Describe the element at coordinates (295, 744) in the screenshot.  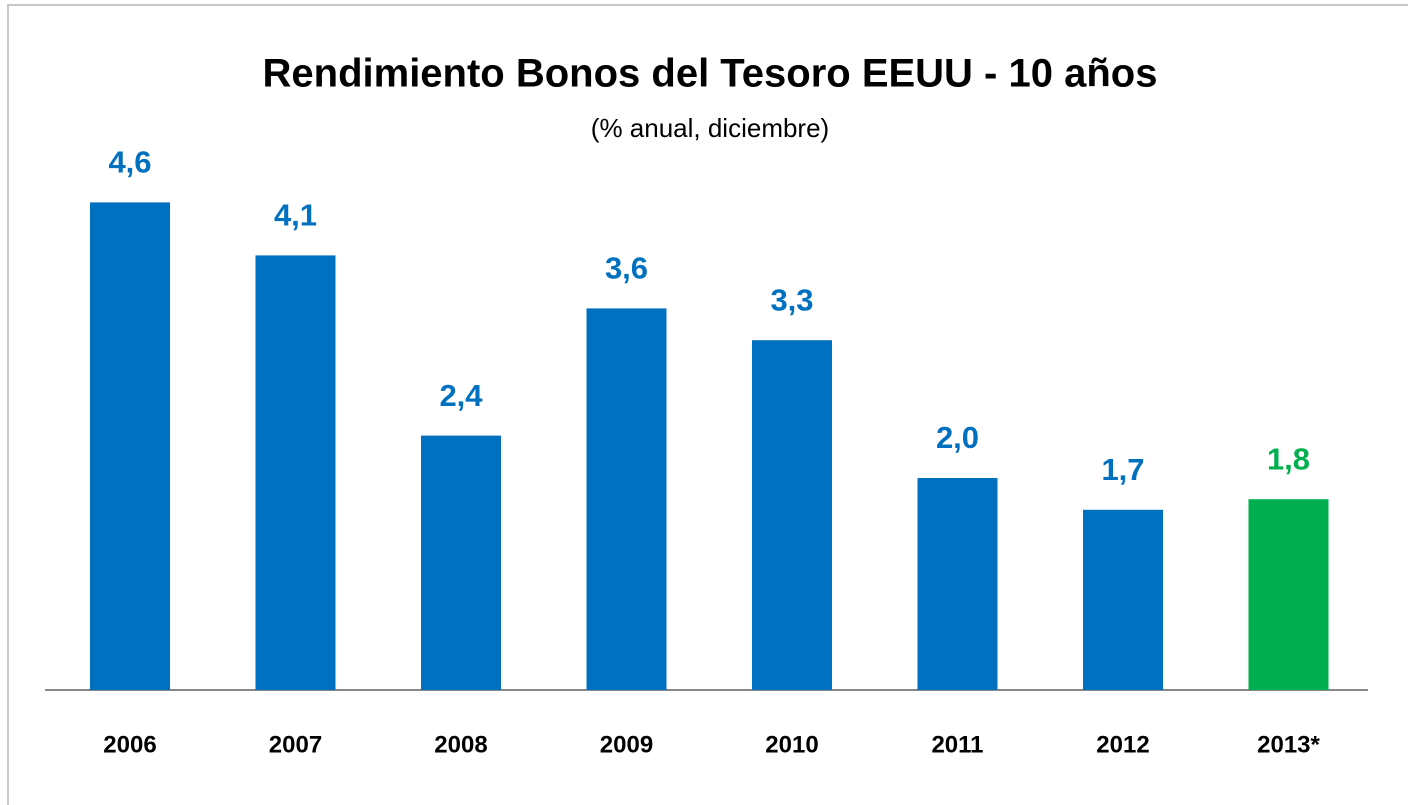
I see `x-tick-label: 2007` at that location.